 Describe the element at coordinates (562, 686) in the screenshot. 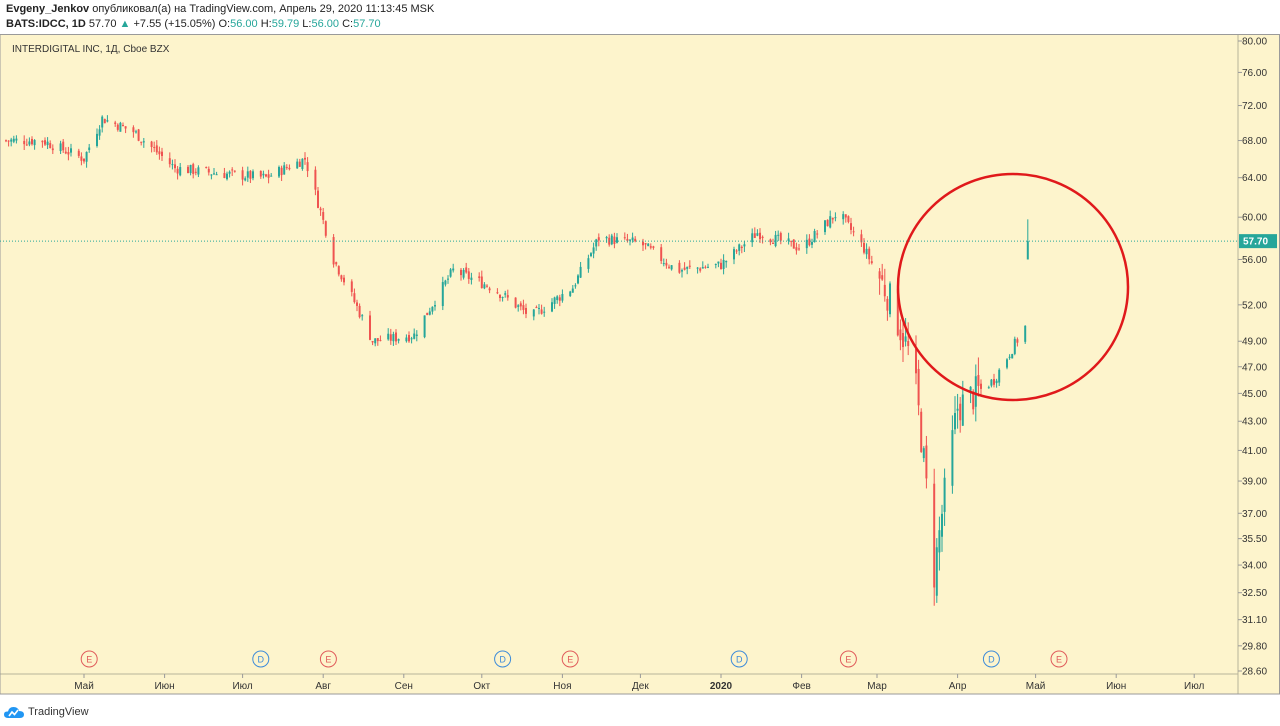

I see `x-tick-label: Ноя` at that location.